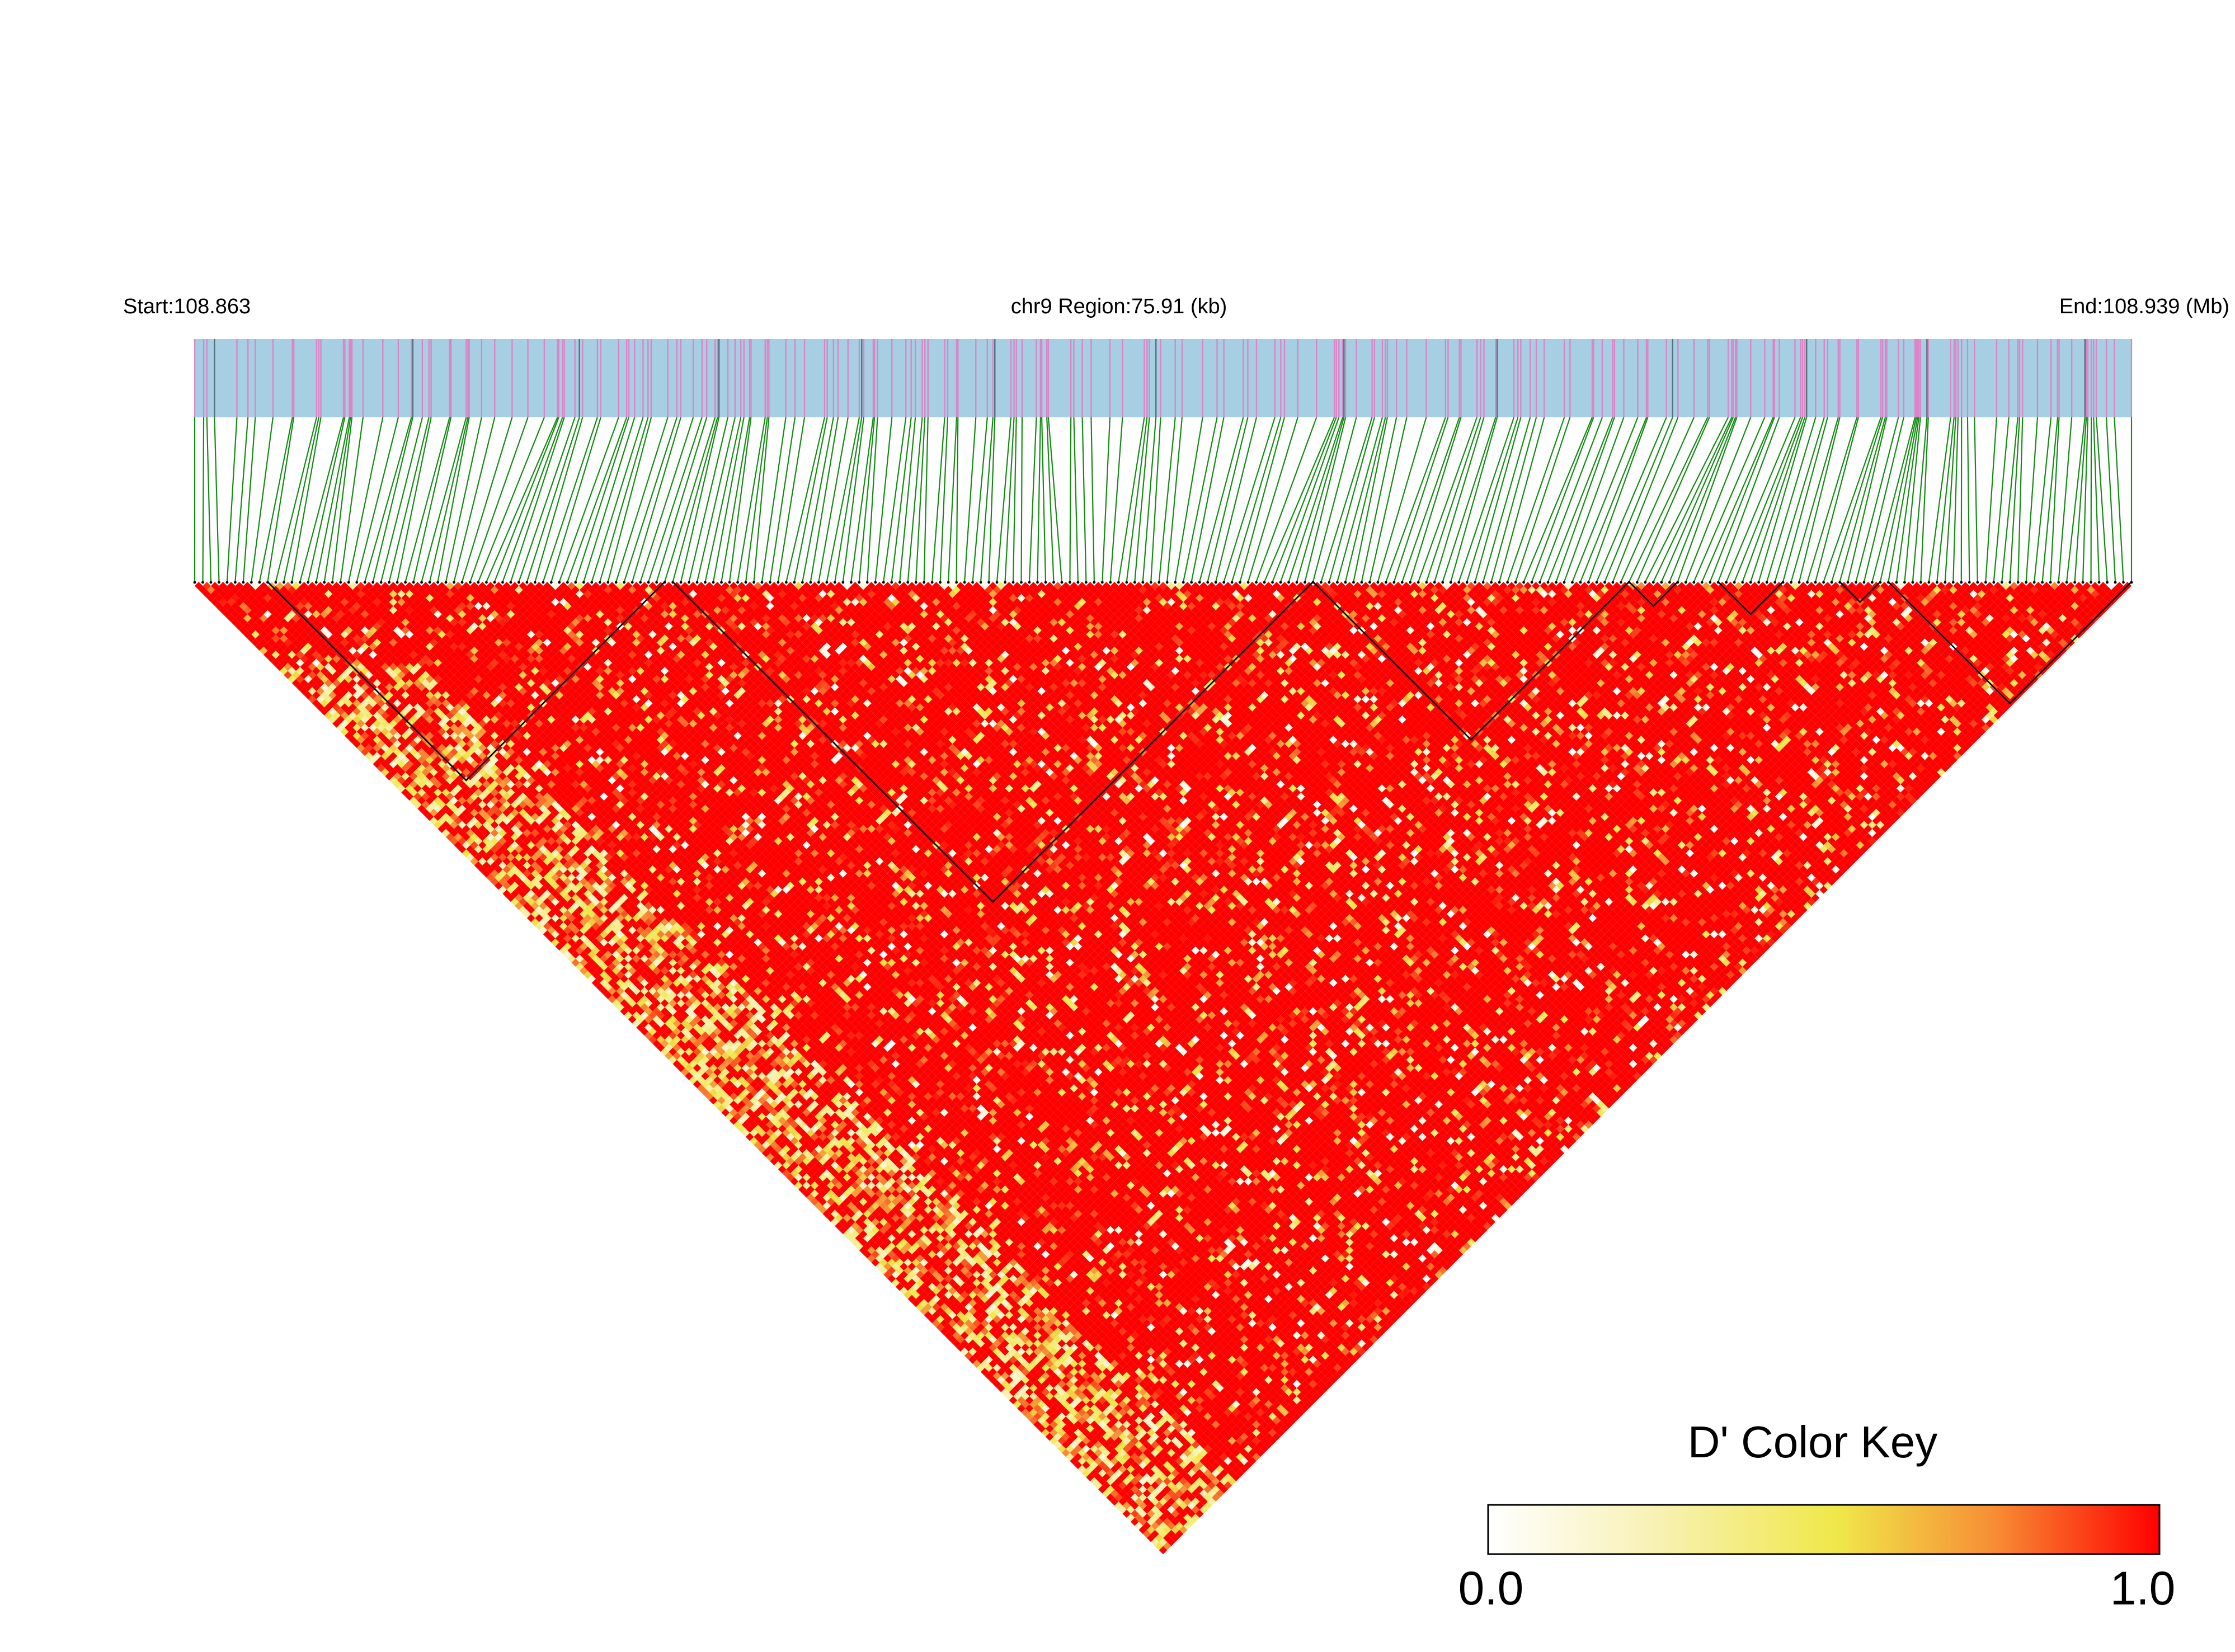 This screenshot has height=1652, width=2235. I want to click on start-label: Start:108.863, so click(187, 306).